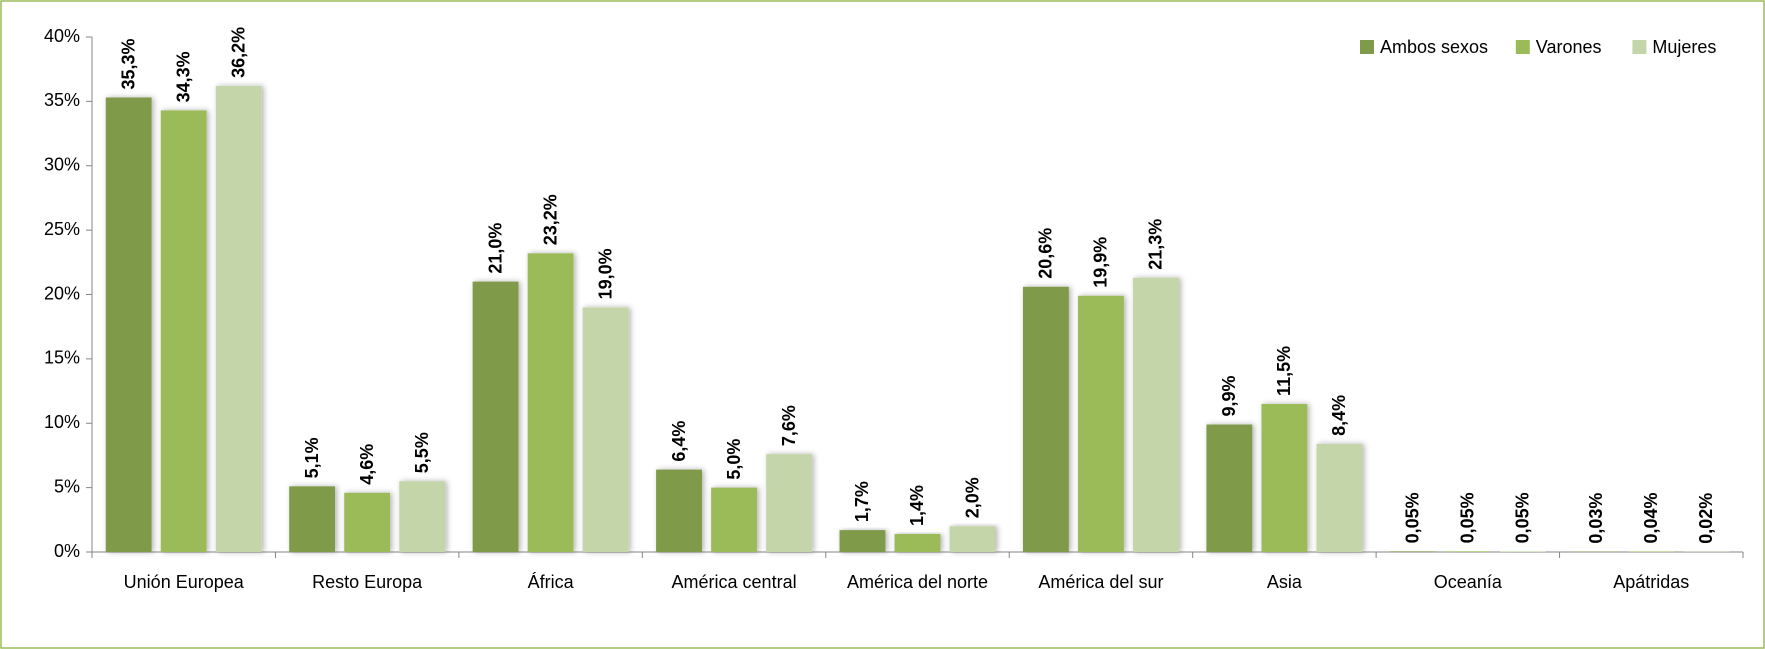  What do you see at coordinates (239, 52) in the screenshot?
I see `value-label: 36,2%` at bounding box center [239, 52].